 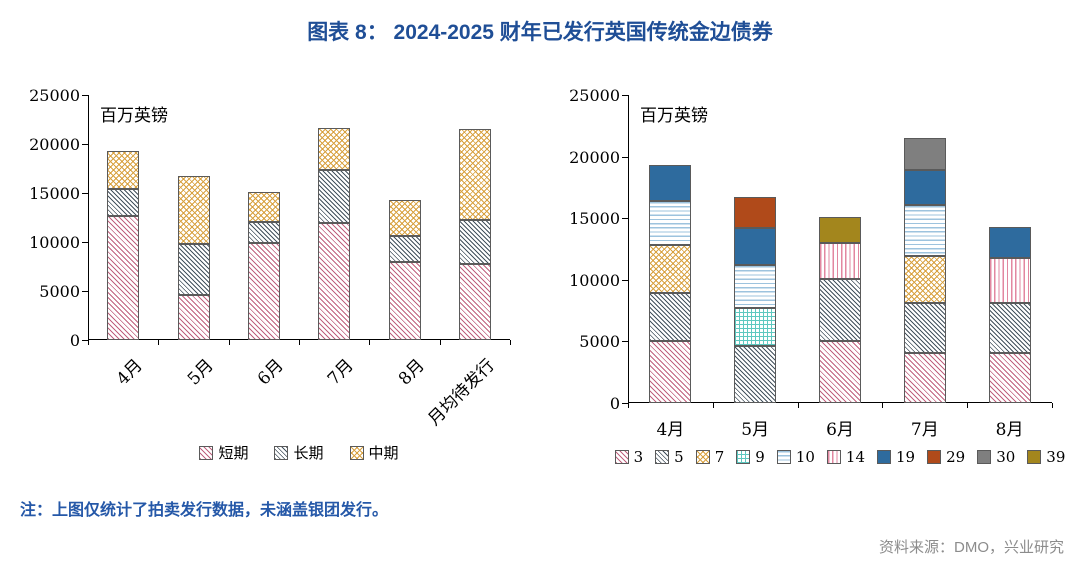 I want to click on legend-swatch-短期, so click(x=206, y=452).